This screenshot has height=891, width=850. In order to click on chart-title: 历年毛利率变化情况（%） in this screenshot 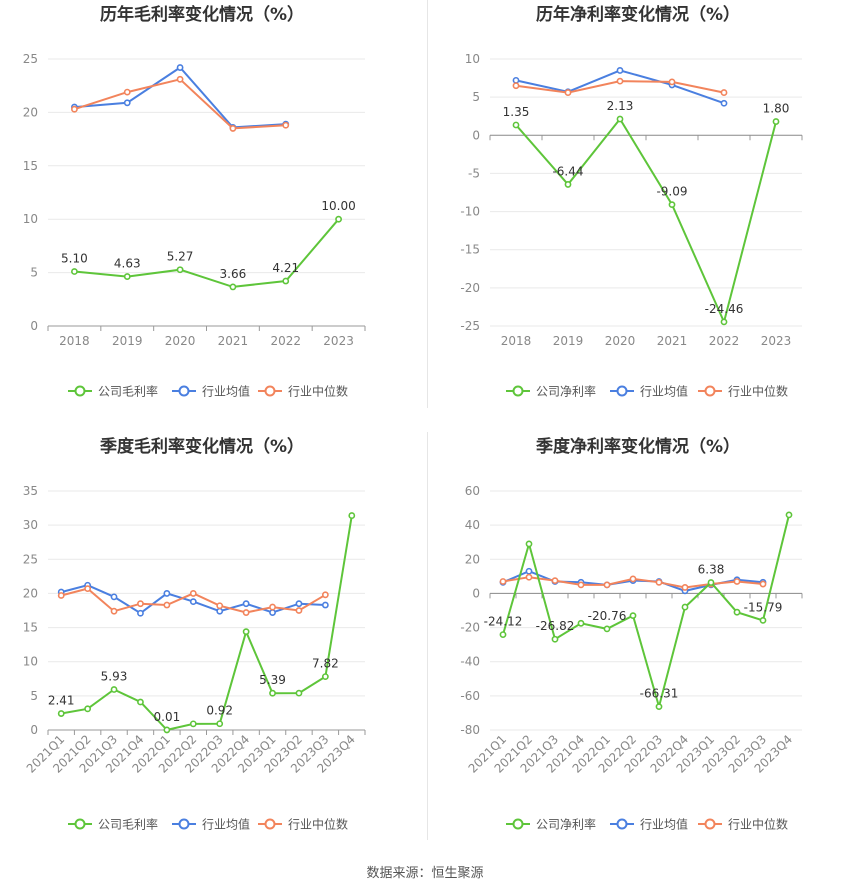, I will do `click(202, 14)`.